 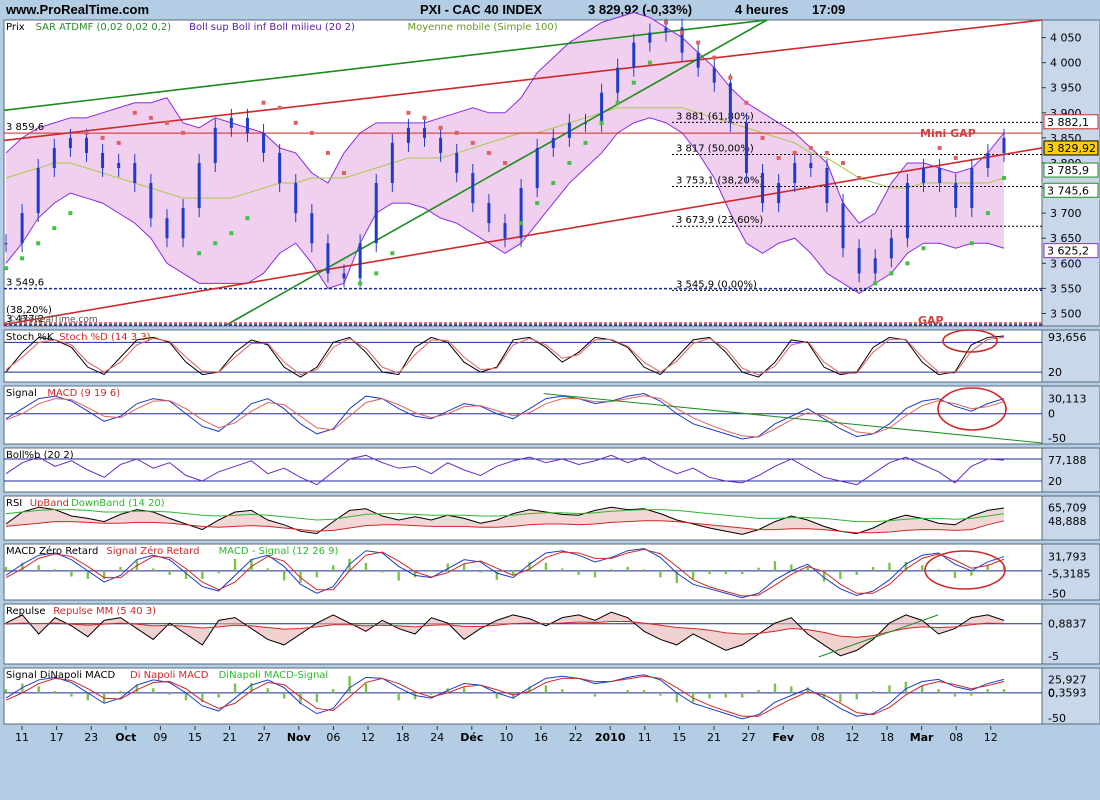 I want to click on x-tick-label: Déc, so click(x=471, y=737).